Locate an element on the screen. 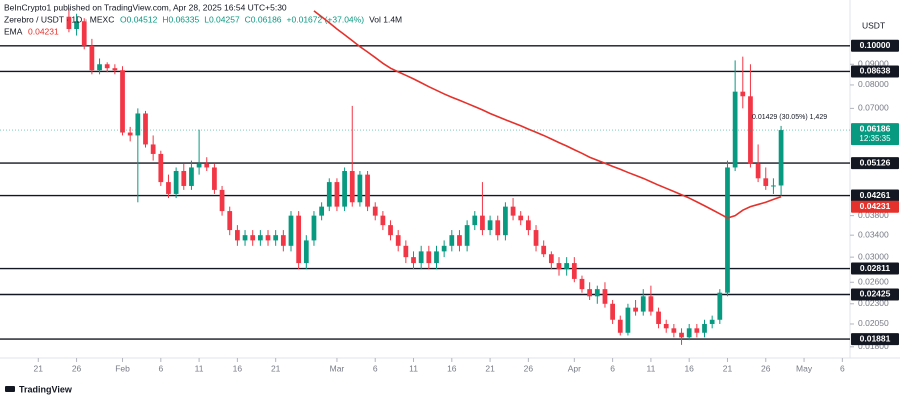  level-label: 0.02811 is located at coordinates (875, 268).